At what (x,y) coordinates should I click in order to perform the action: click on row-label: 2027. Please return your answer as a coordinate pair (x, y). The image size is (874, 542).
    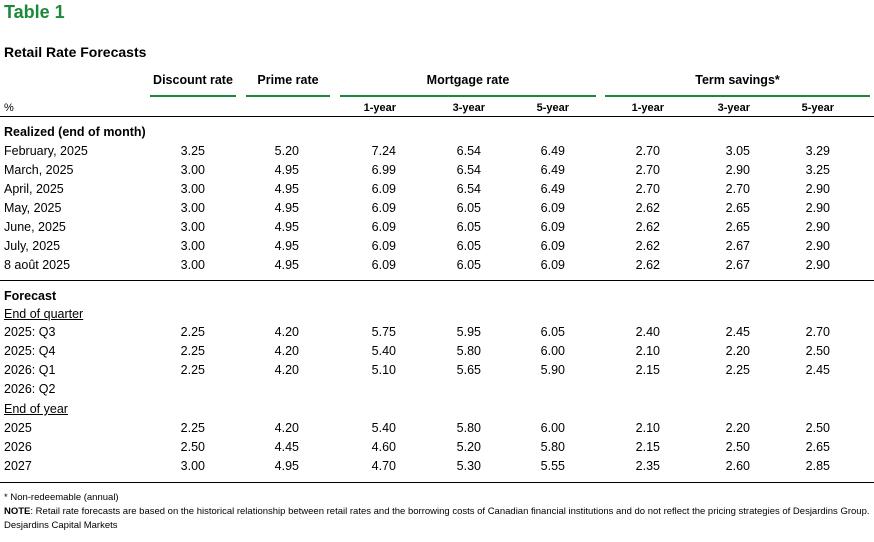
    Looking at the image, I should click on (18, 466).